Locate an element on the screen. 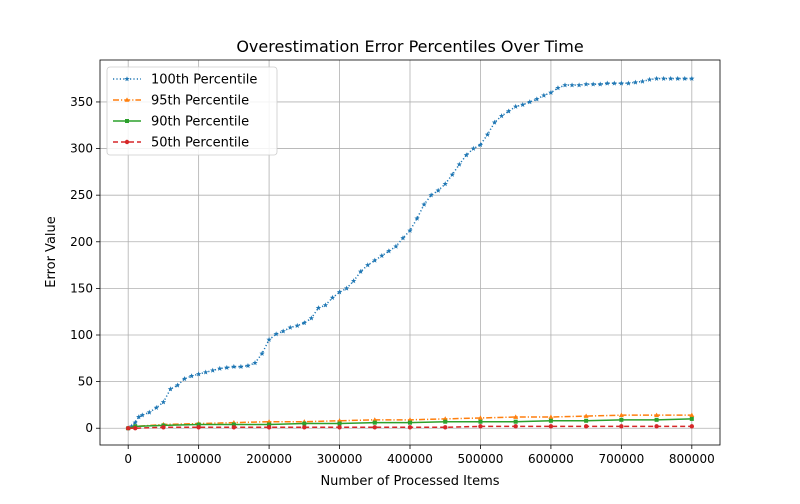  legend-item: 90th Percentile is located at coordinates (181, 122).